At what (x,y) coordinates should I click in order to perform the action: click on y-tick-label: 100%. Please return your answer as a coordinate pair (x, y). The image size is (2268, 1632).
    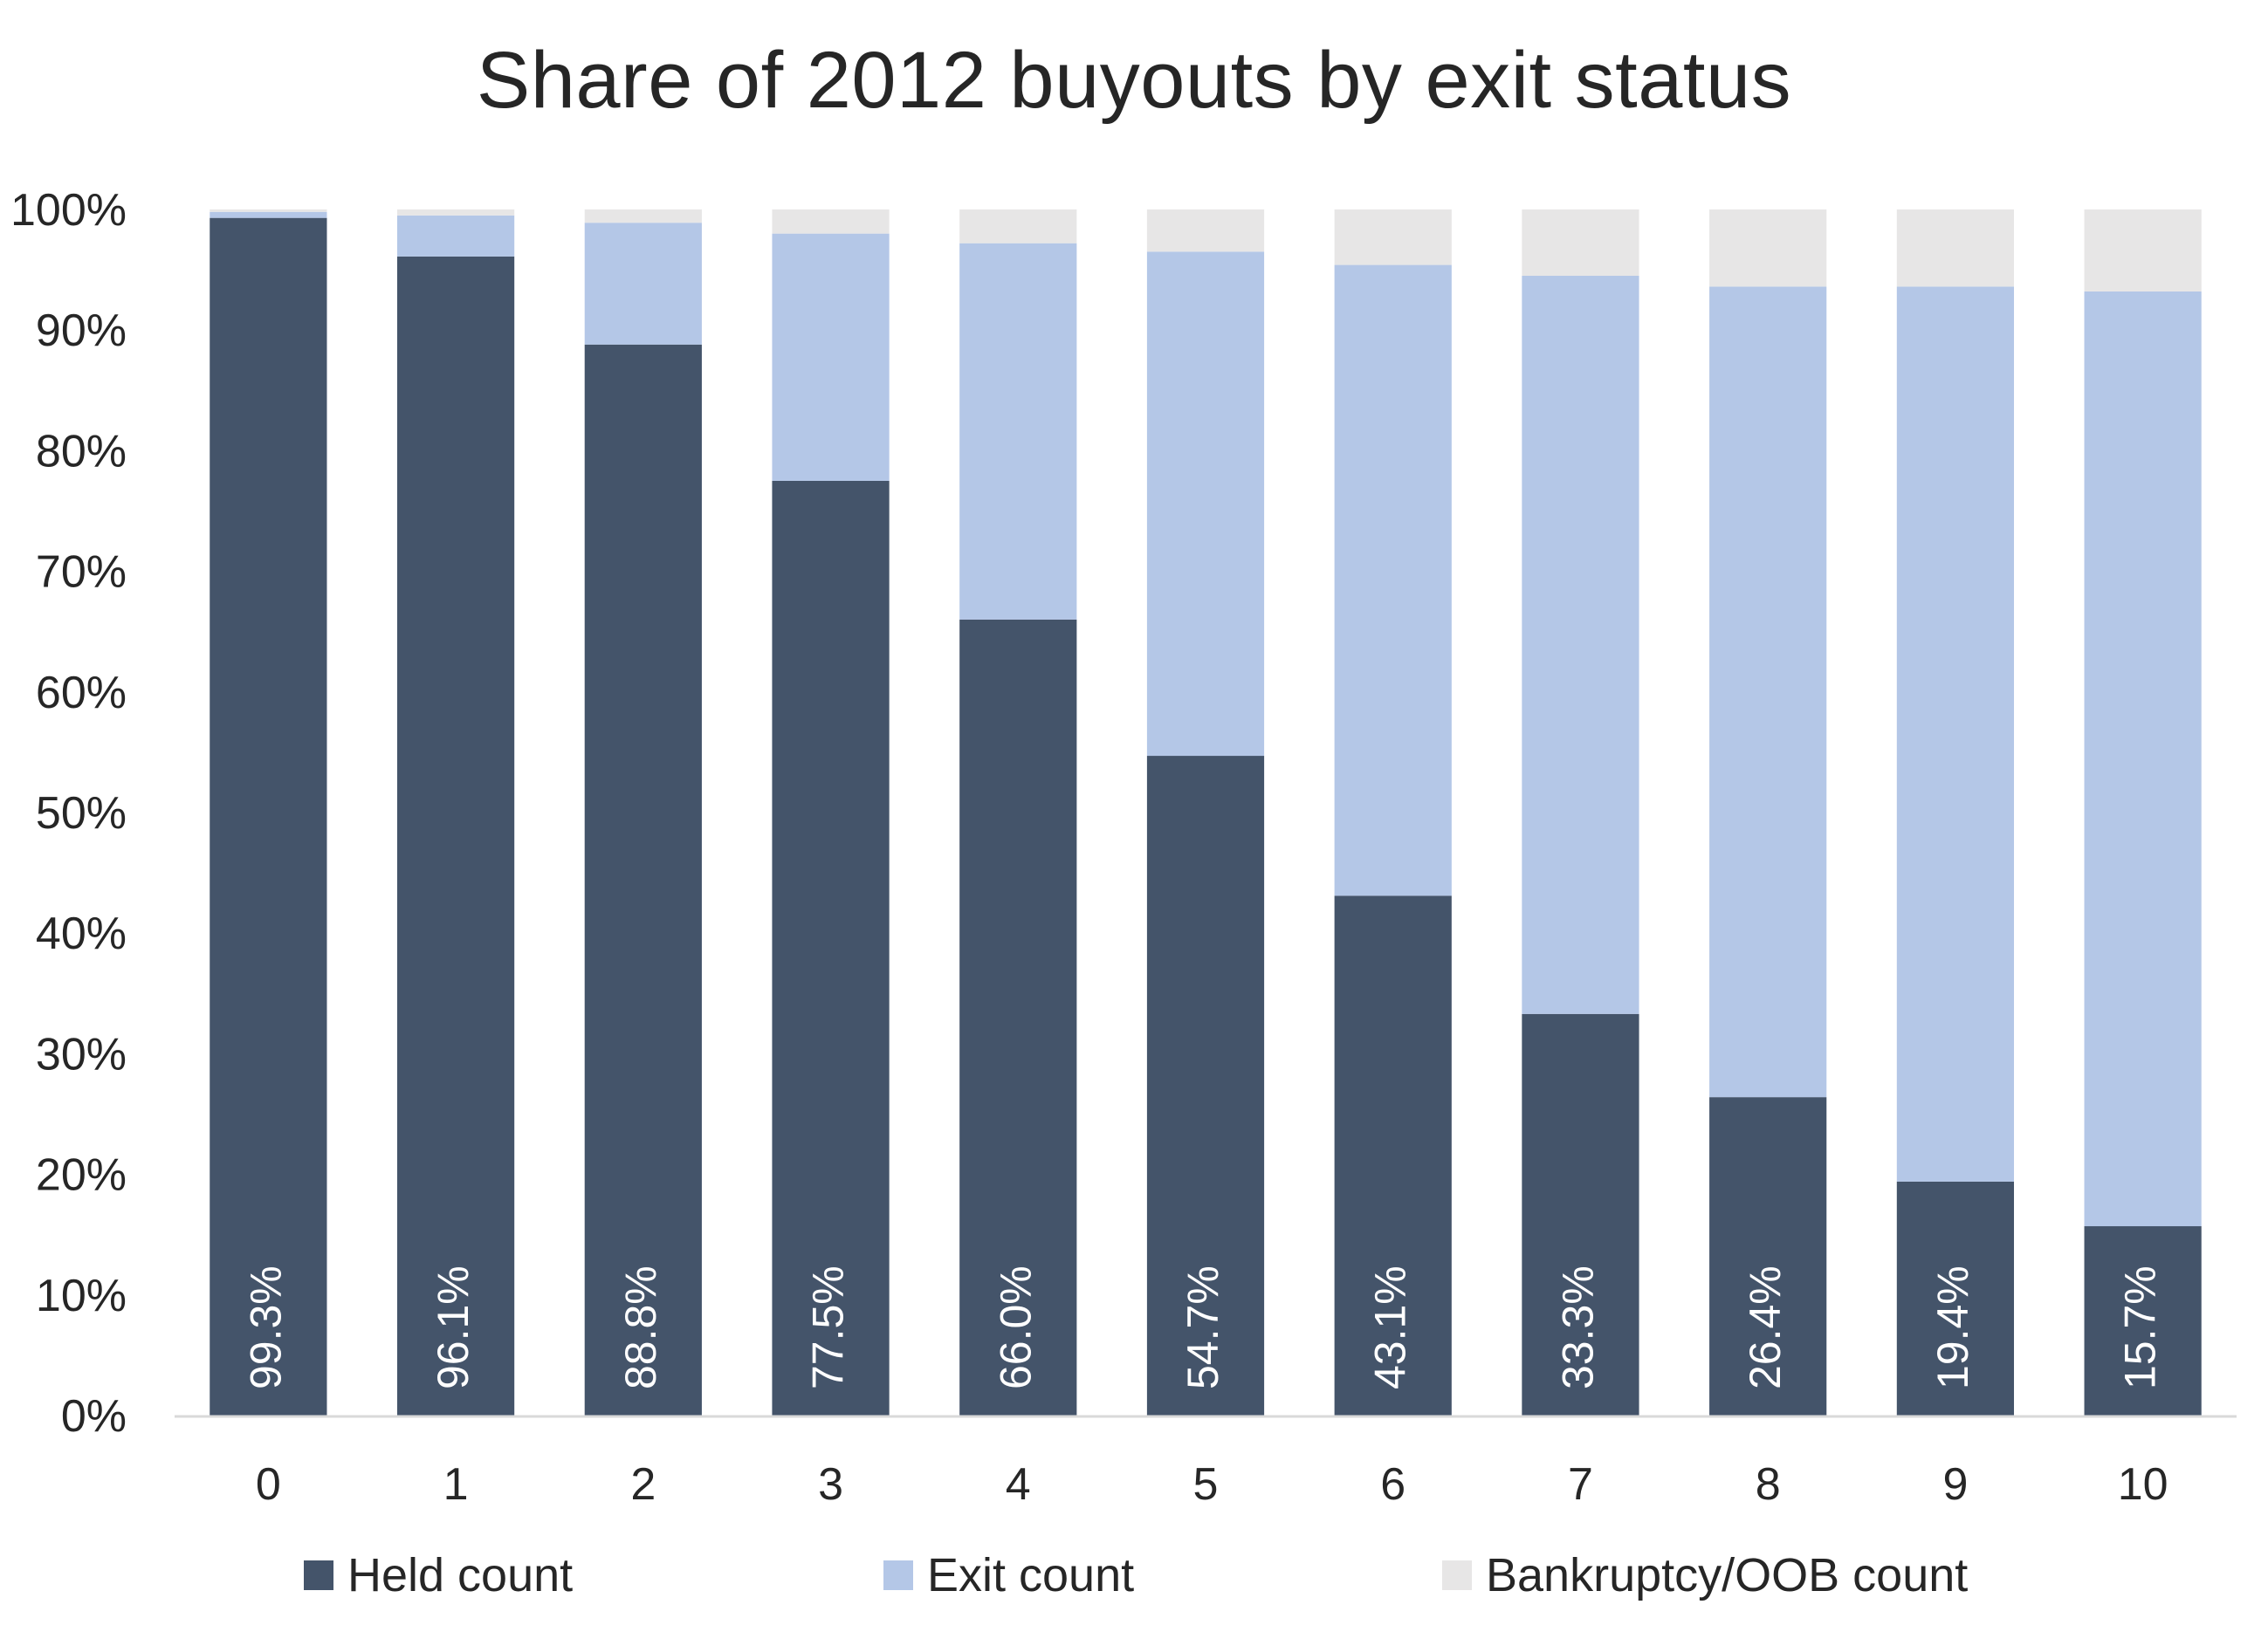
    Looking at the image, I should click on (68, 210).